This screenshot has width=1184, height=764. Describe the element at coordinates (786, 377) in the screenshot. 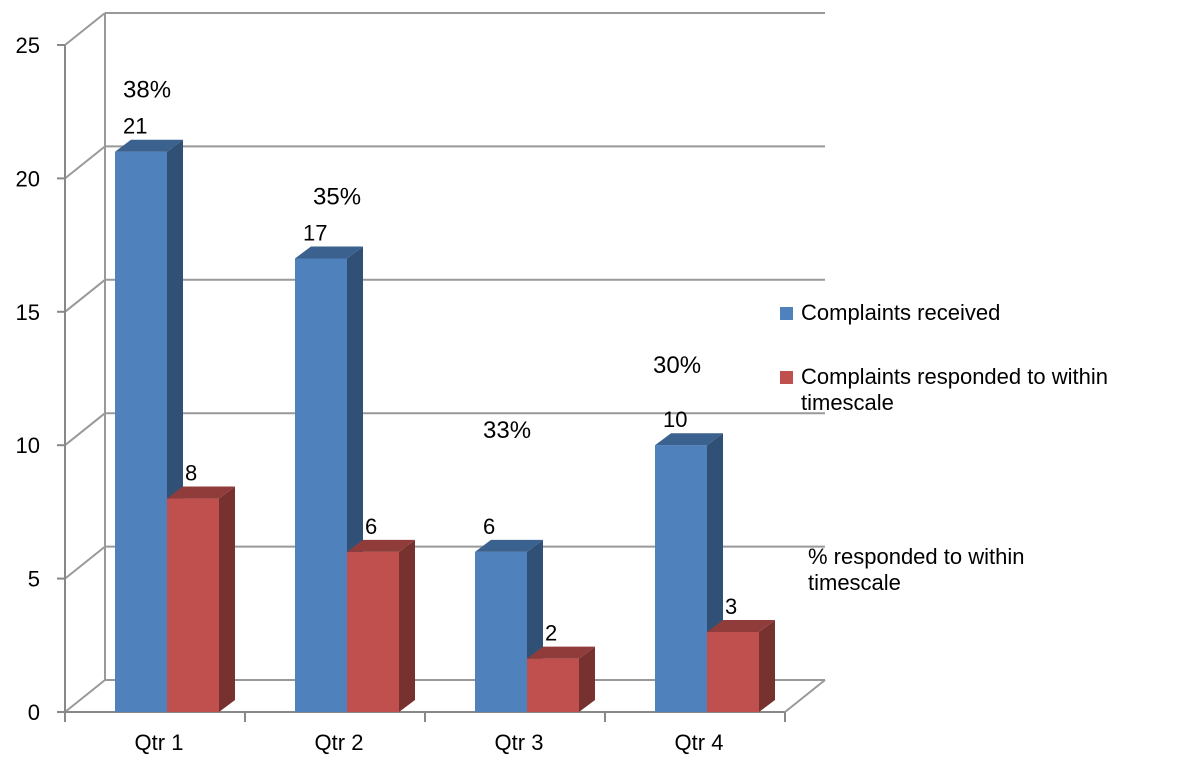

I see `legend-swatch-responded` at that location.